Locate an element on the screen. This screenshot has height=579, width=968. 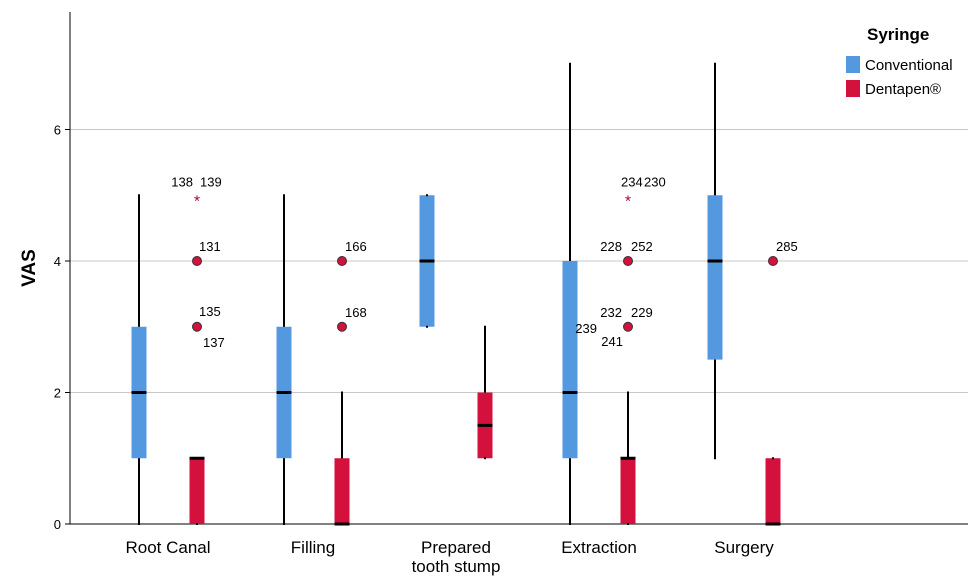
outlier-label: 139 is located at coordinates (211, 181).